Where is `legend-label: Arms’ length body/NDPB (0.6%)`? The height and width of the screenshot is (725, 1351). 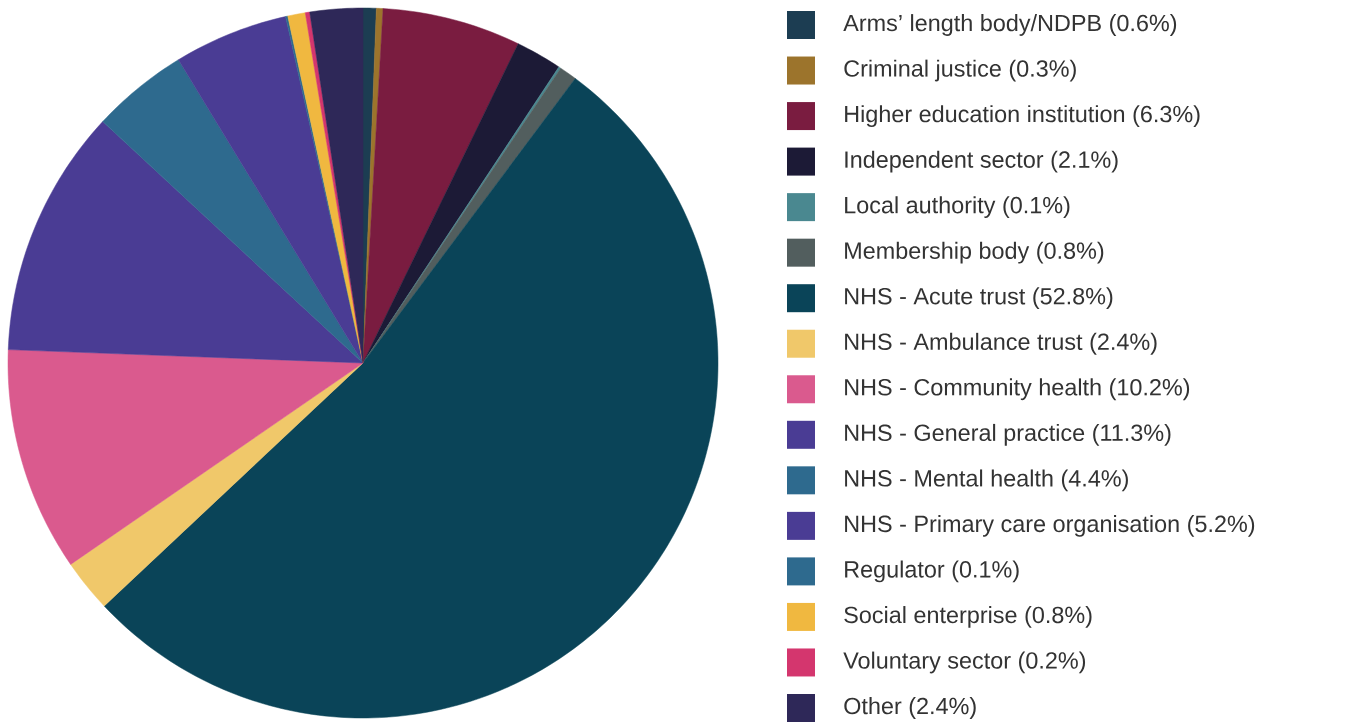 legend-label: Arms’ length body/NDPB (0.6%) is located at coordinates (1010, 25).